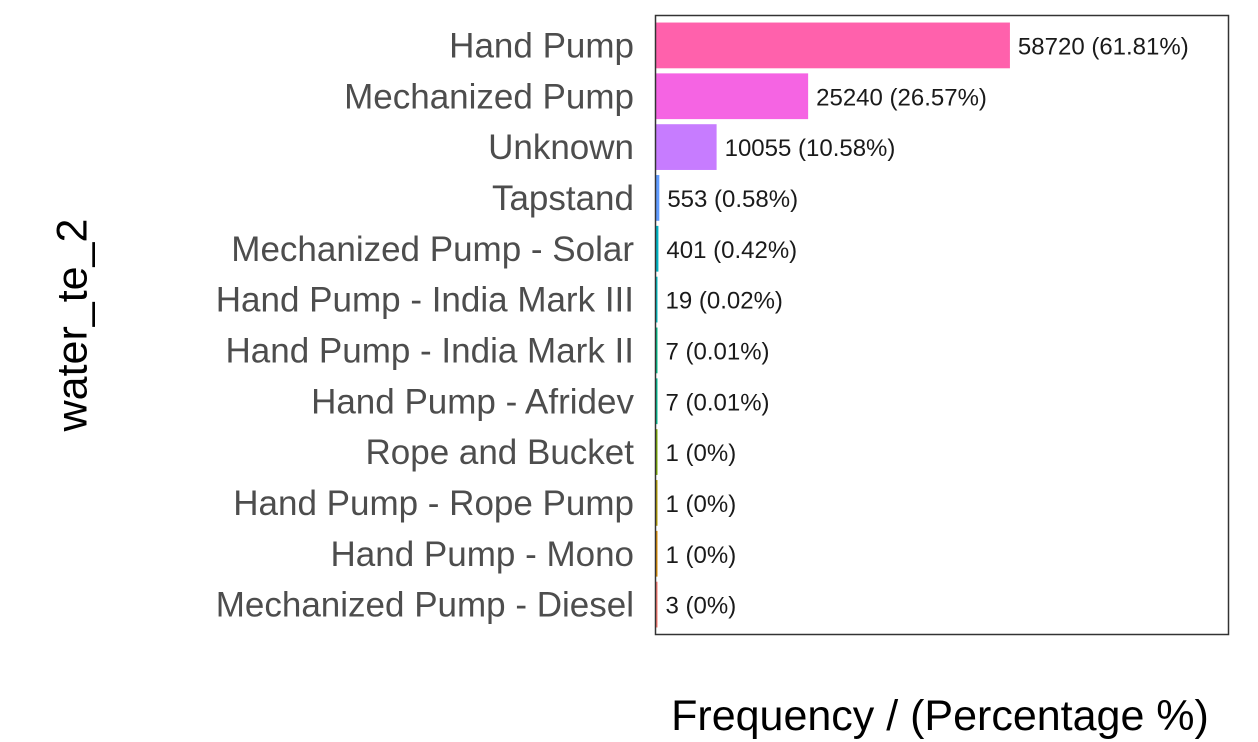 Image resolution: width=1258 pixels, height=742 pixels. I want to click on data-label: 553 (0.58%), so click(732, 199).